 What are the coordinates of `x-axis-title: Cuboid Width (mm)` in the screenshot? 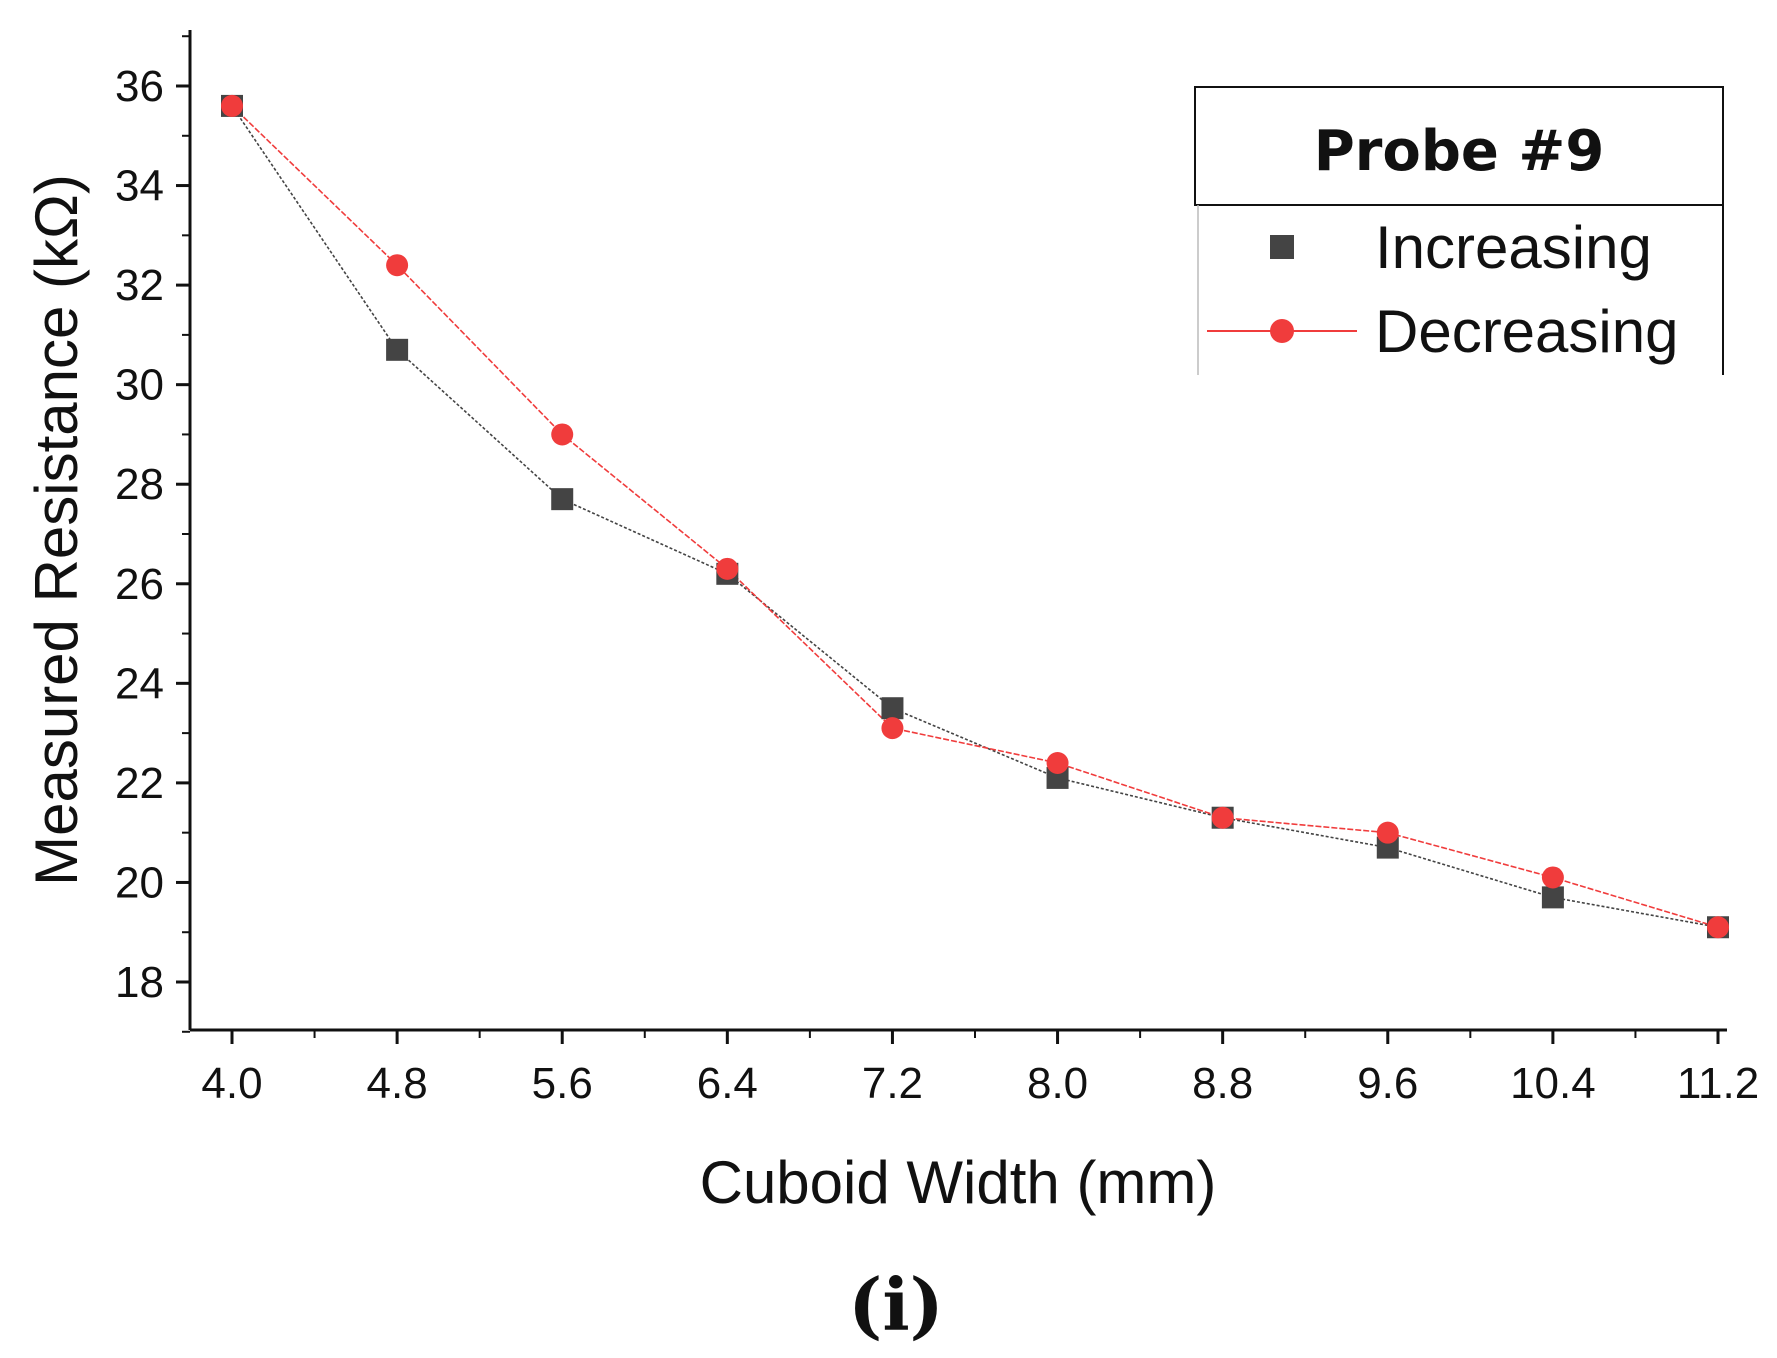 It's located at (958, 1182).